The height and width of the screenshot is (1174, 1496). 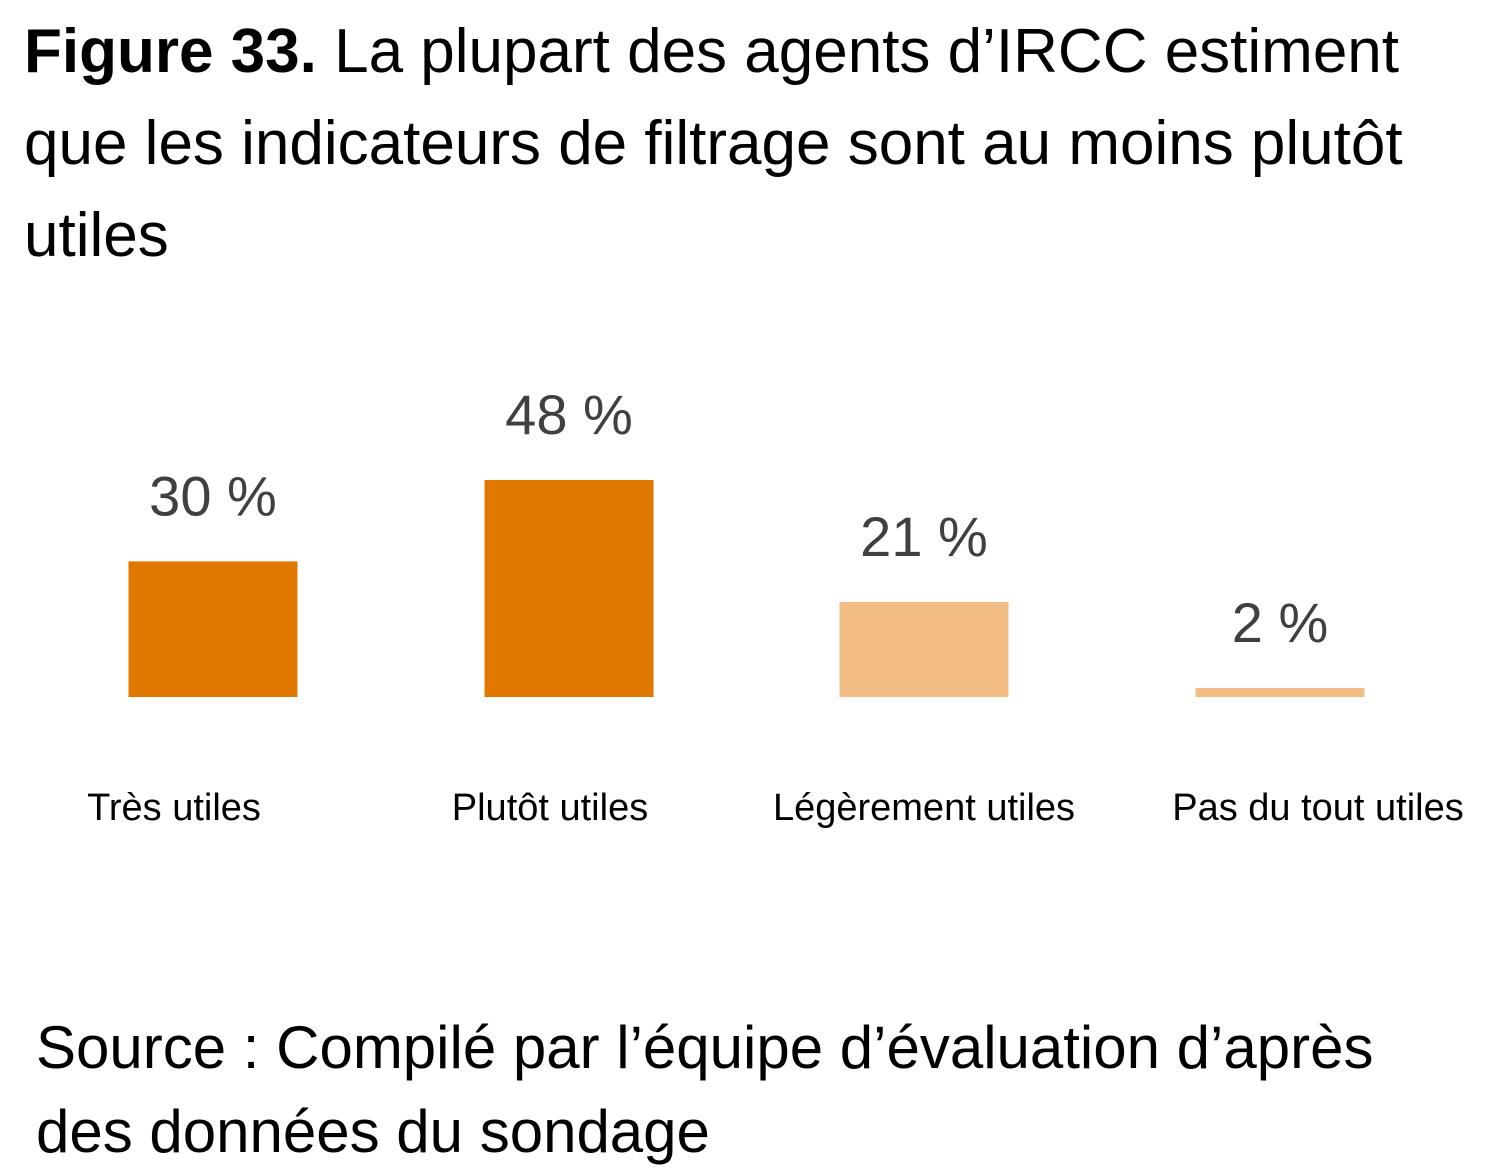 What do you see at coordinates (1280, 622) in the screenshot?
I see `value-label-4: 2 %` at bounding box center [1280, 622].